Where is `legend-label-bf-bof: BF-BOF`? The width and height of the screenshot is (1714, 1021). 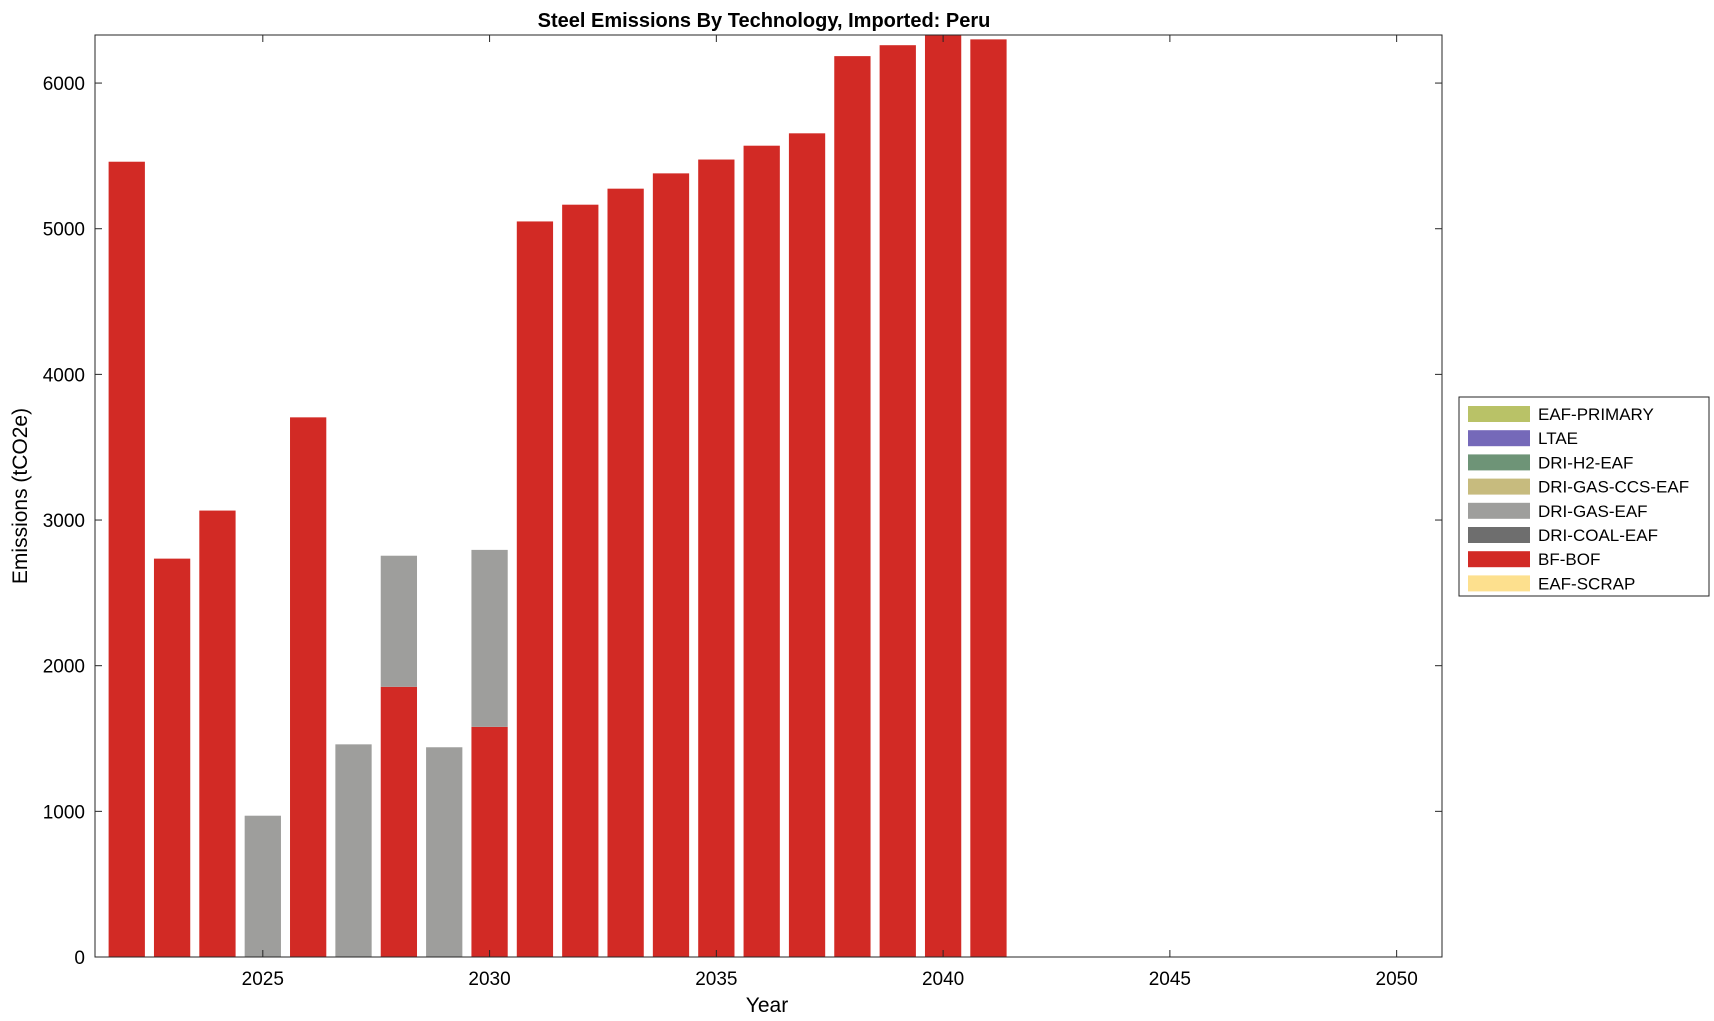 legend-label-bf-bof: BF-BOF is located at coordinates (1569, 559).